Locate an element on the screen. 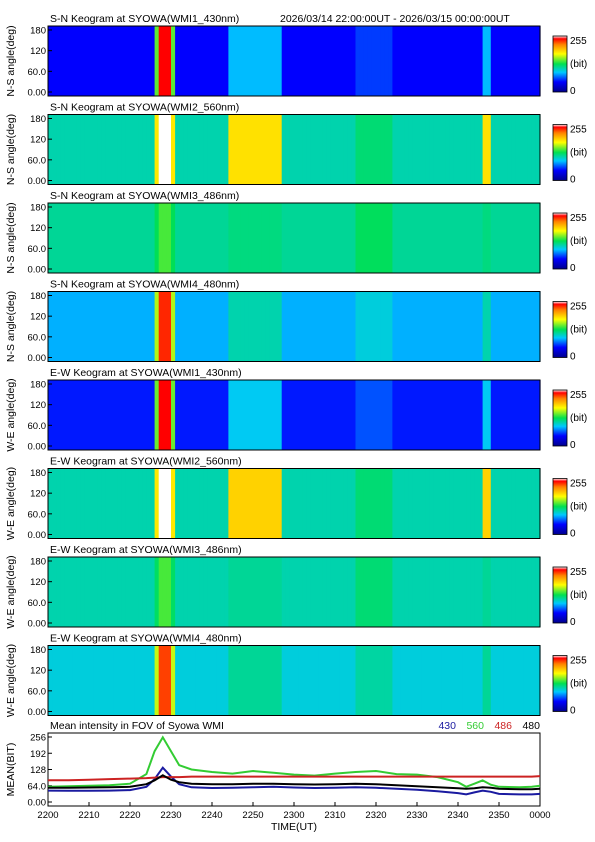 Image resolution: width=595 pixels, height=842 pixels. colorbar-min-label: 0 is located at coordinates (573, 711).